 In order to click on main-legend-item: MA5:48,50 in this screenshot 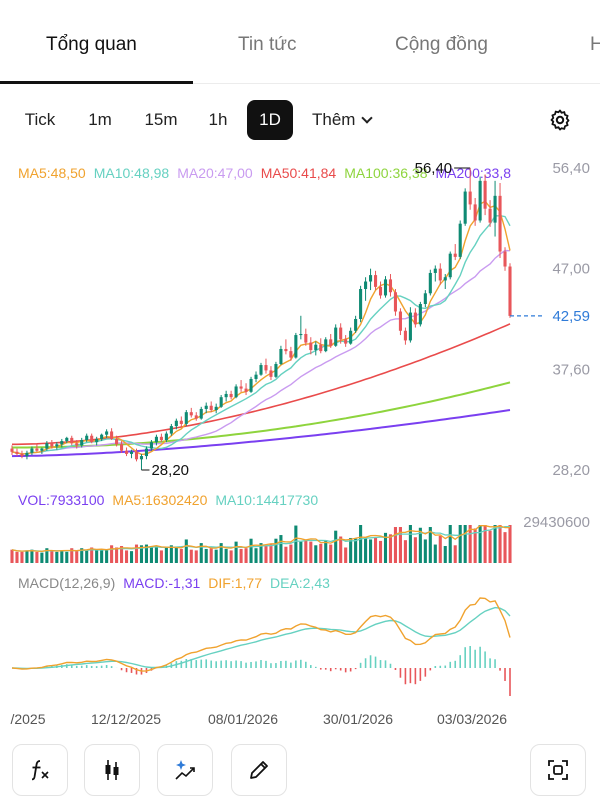, I will do `click(52, 173)`.